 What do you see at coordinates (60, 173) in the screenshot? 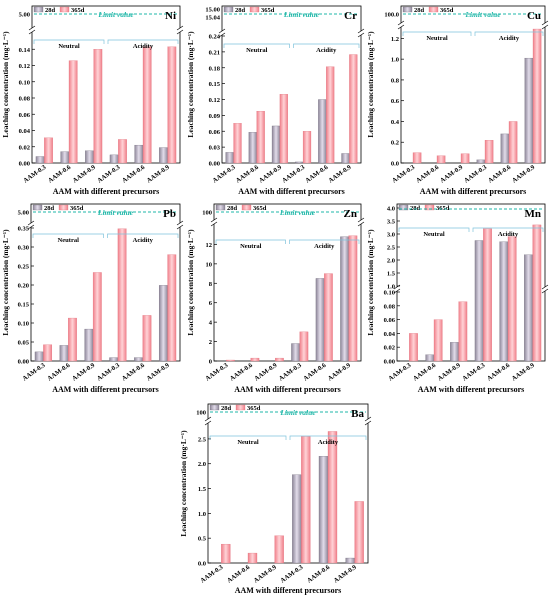
I see `ni-xtick-label: AAM-0.6` at bounding box center [60, 173].